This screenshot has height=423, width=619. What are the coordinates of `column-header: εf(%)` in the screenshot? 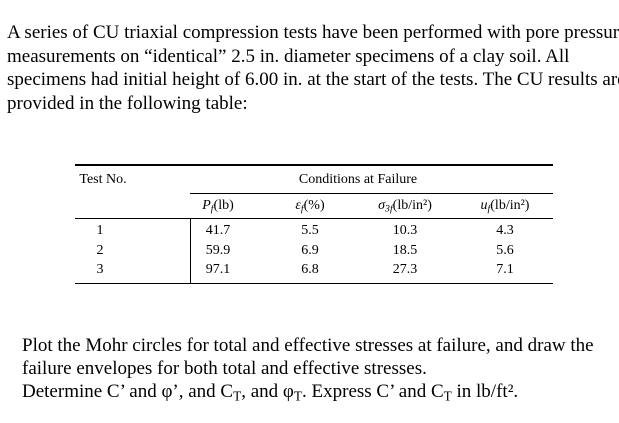 It's located at (309, 206).